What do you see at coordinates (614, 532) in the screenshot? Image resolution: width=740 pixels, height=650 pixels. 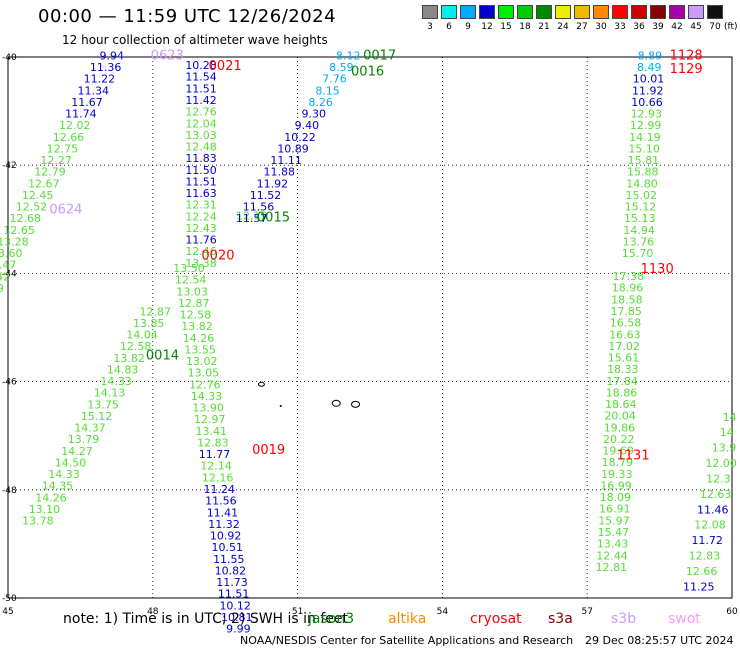 I see `wave-height-value: 15.47` at bounding box center [614, 532].